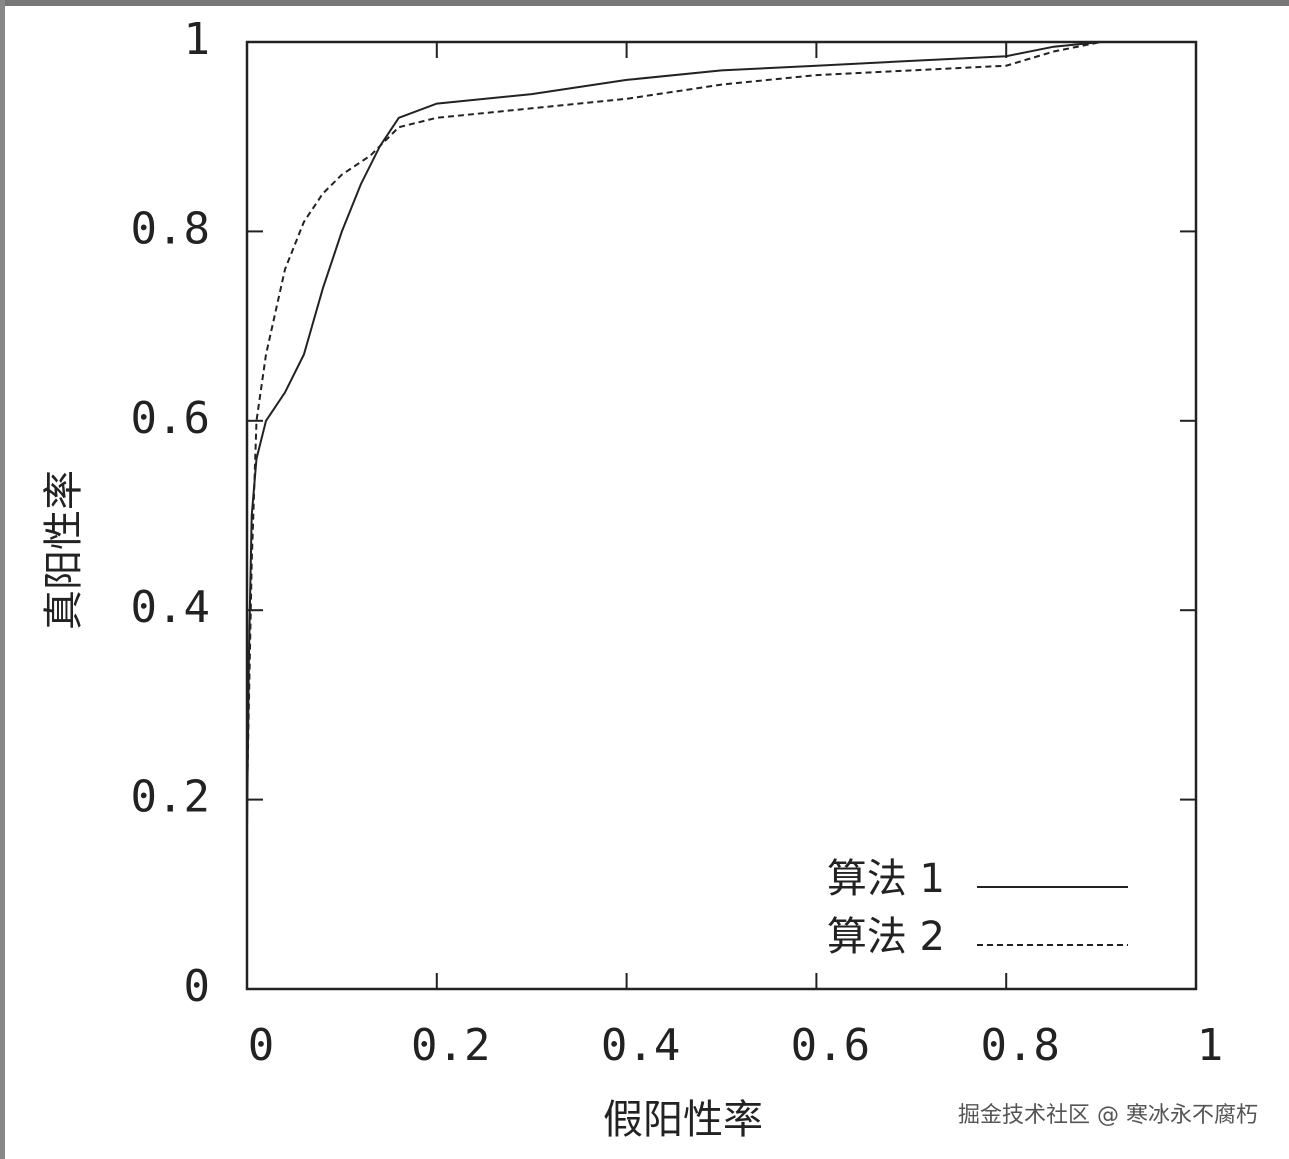 The width and height of the screenshot is (1289, 1159). I want to click on x-tick-label: 0.4, so click(640, 1045).